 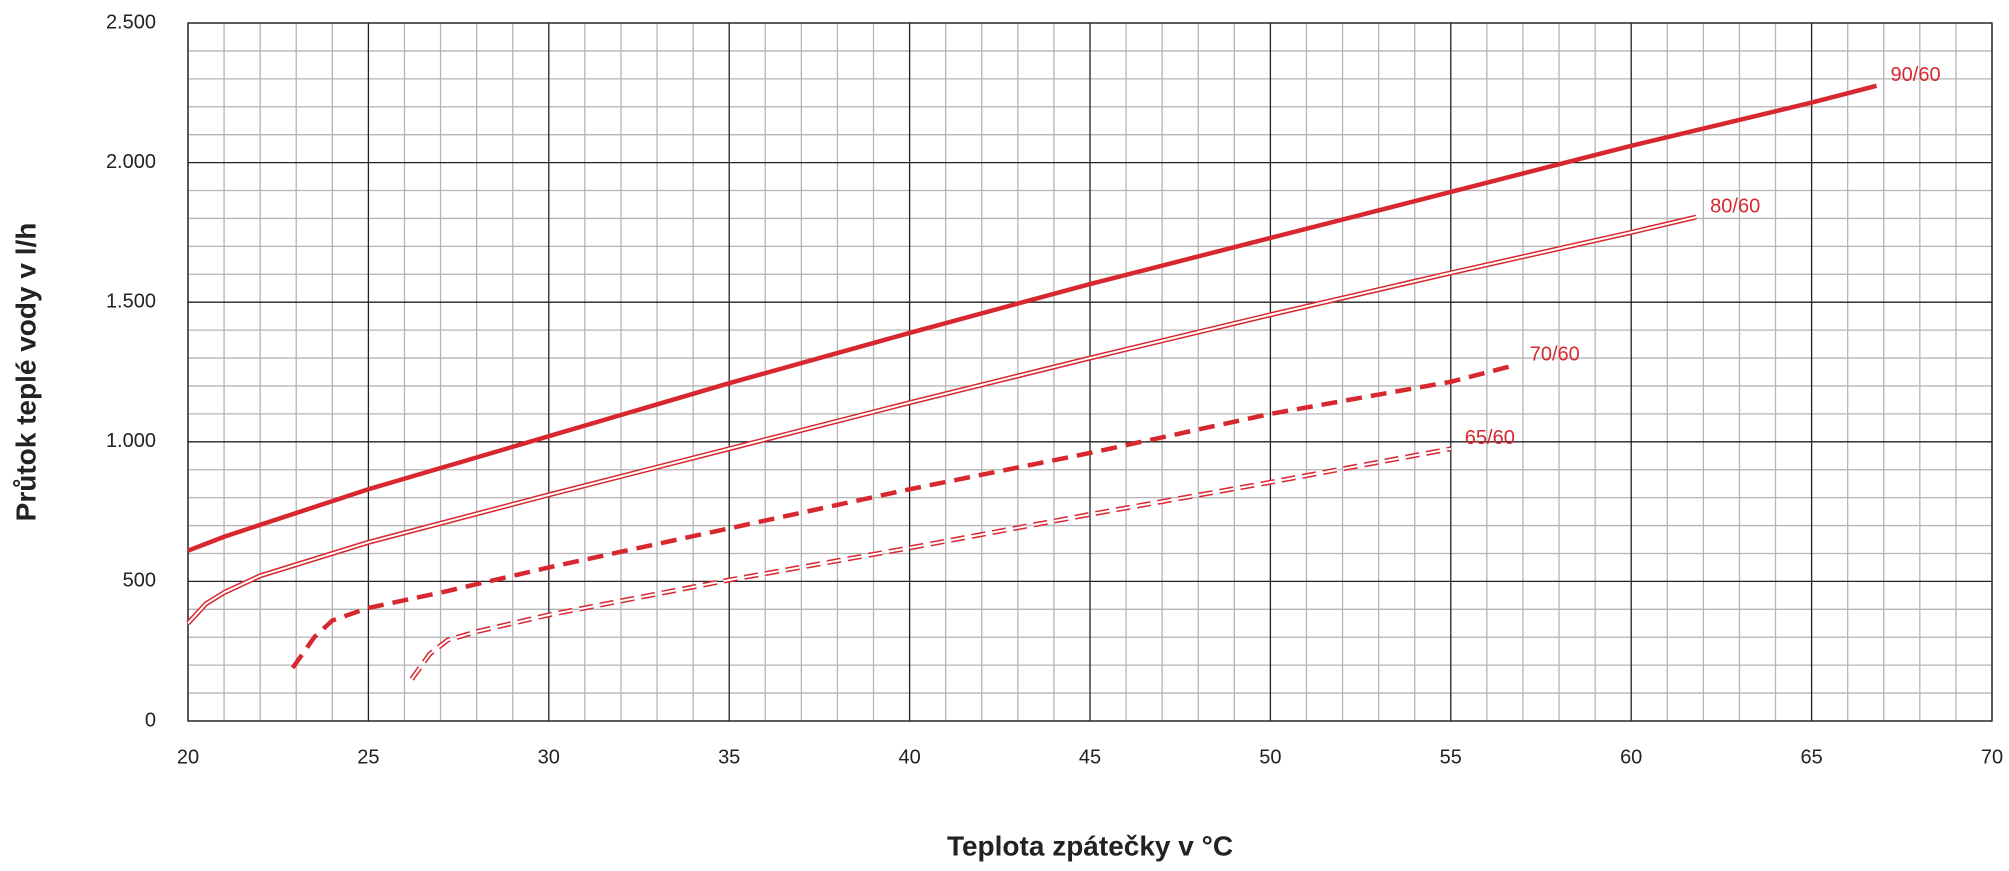 What do you see at coordinates (1992, 757) in the screenshot?
I see `x-tick-label: 70` at bounding box center [1992, 757].